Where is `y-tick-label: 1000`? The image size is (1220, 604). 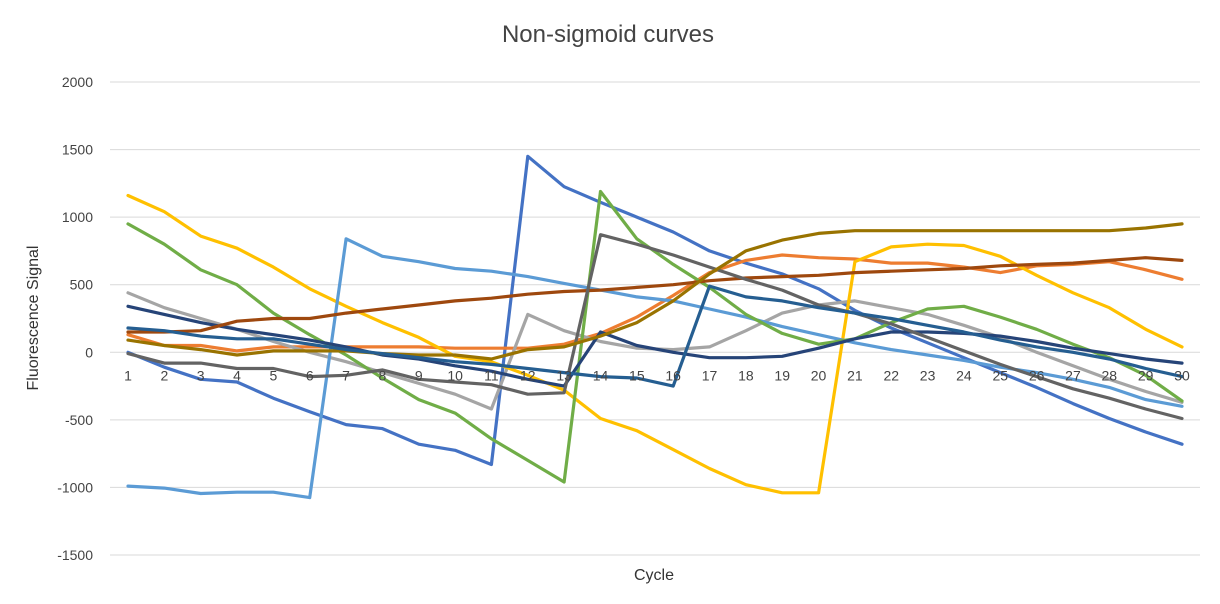
y-tick-label: 1000 is located at coordinates (77, 217).